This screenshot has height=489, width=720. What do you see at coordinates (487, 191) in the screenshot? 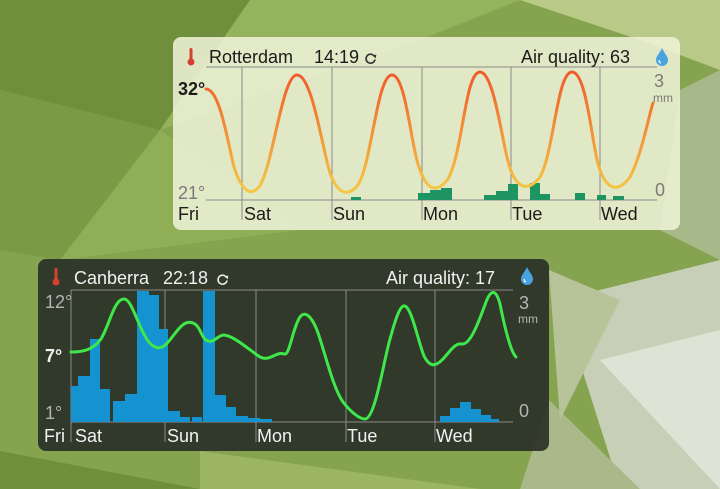
I see `rotterdam-rain-bars` at bounding box center [487, 191].